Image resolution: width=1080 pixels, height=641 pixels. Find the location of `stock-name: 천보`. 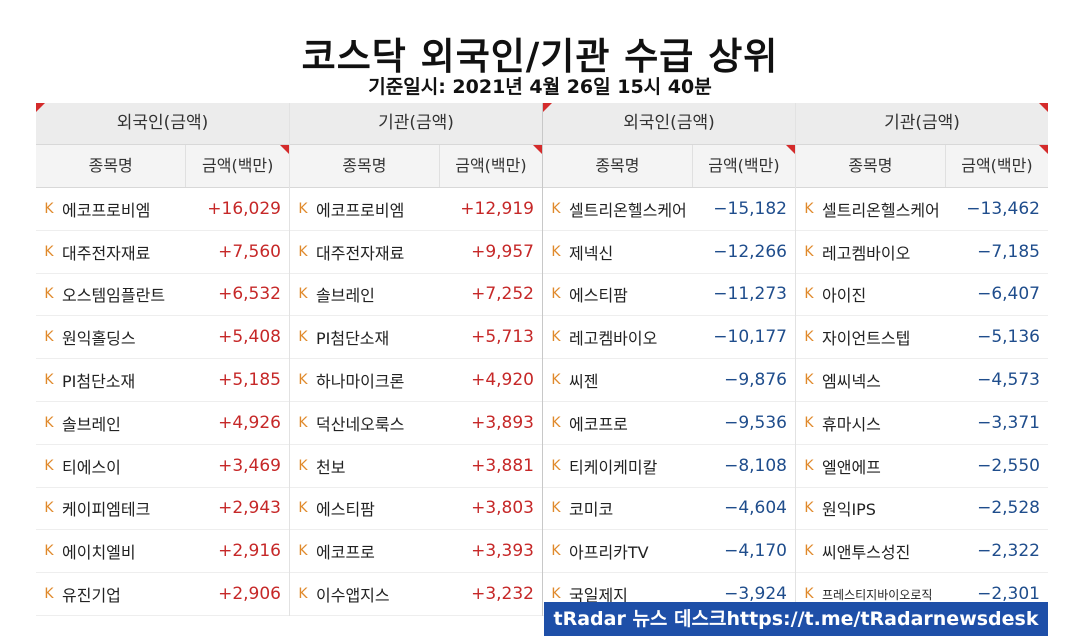

stock-name: 천보 is located at coordinates (331, 467).